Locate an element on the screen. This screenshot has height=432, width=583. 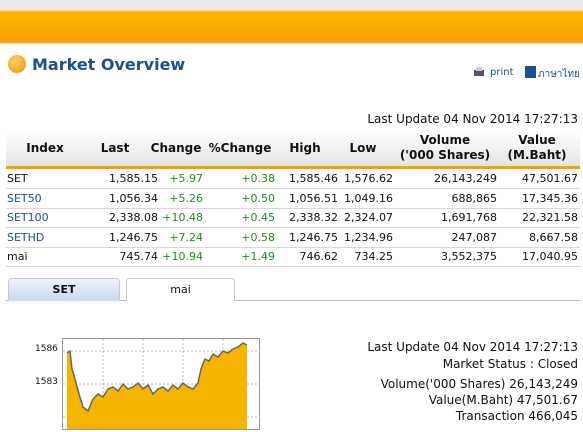
cell: +1.49 is located at coordinates (258, 257).